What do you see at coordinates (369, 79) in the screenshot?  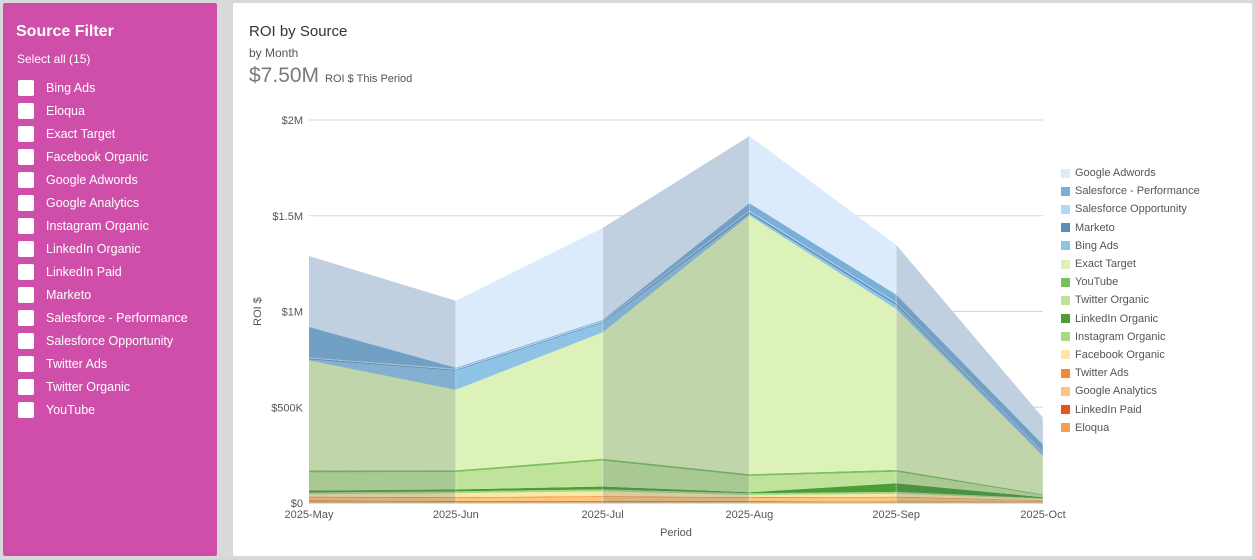 I see `kpi-label: ROI $ This Period` at bounding box center [369, 79].